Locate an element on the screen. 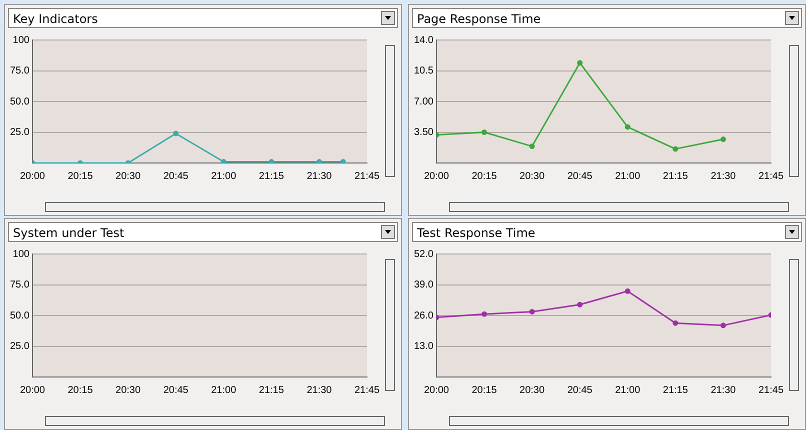 The image size is (806, 430). chart-title: Key Indicators is located at coordinates (55, 19).